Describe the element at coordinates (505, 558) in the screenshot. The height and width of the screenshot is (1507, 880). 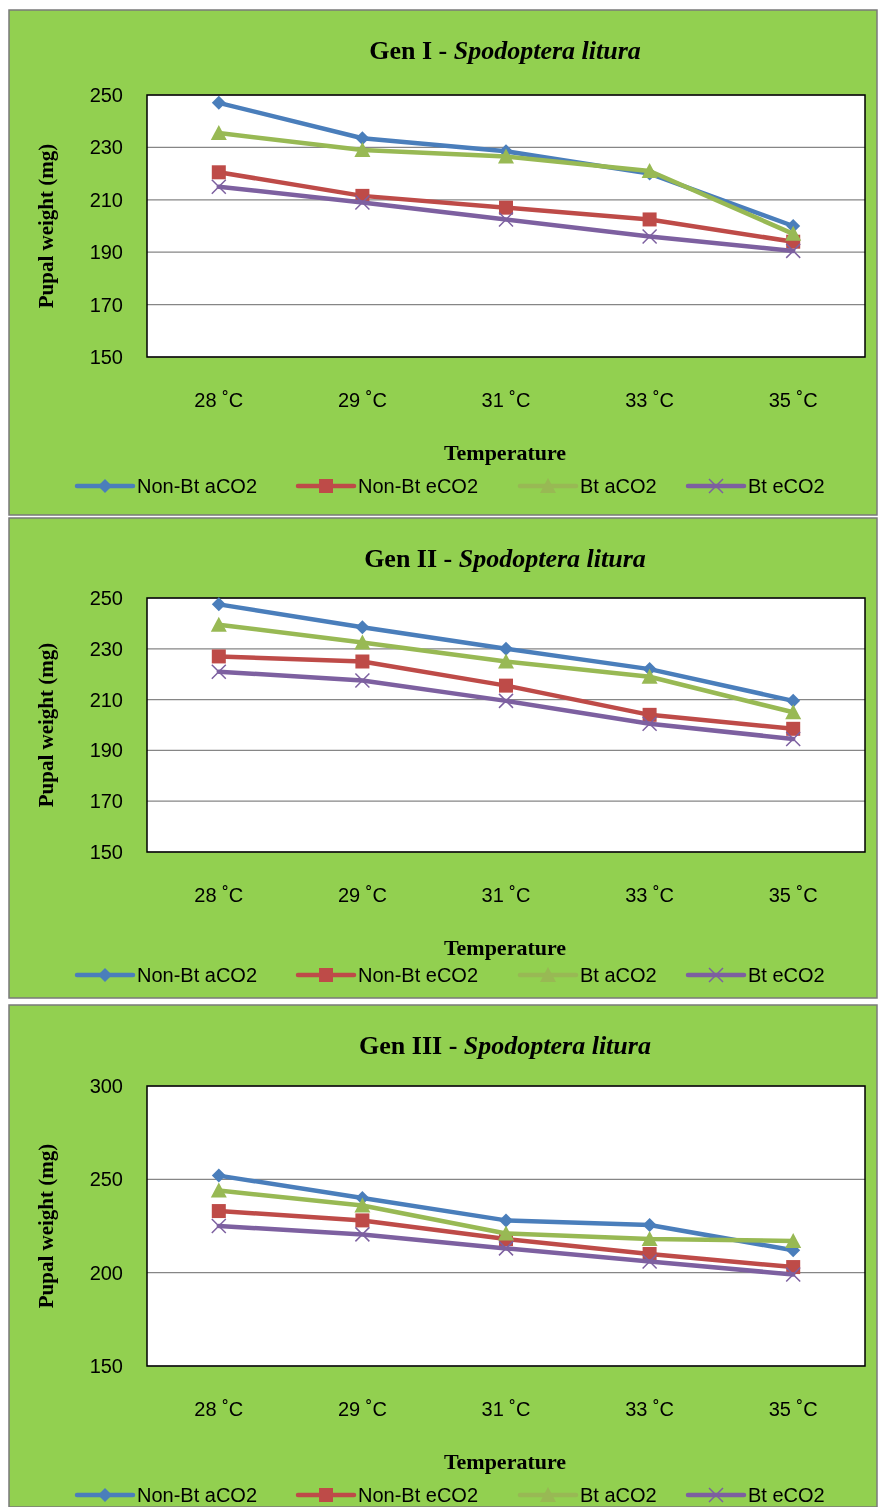
I see `chart-title: Gen II - Spodoptera litura` at that location.